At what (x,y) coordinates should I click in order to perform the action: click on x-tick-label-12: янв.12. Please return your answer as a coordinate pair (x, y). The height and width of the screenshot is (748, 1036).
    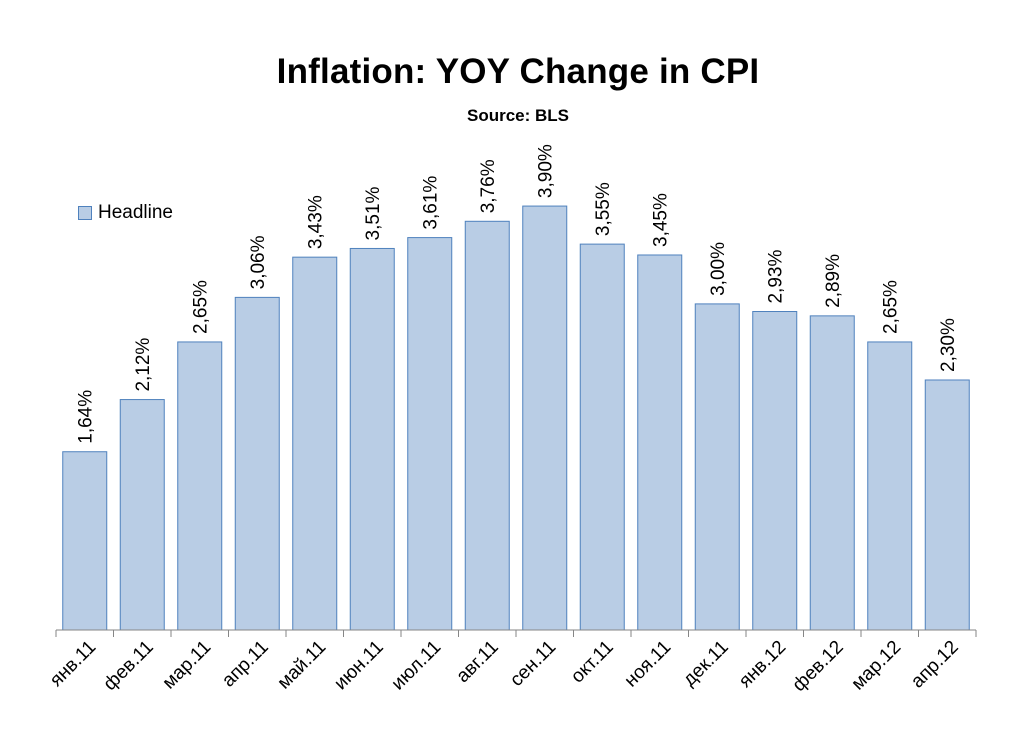
    Looking at the image, I should click on (762, 664).